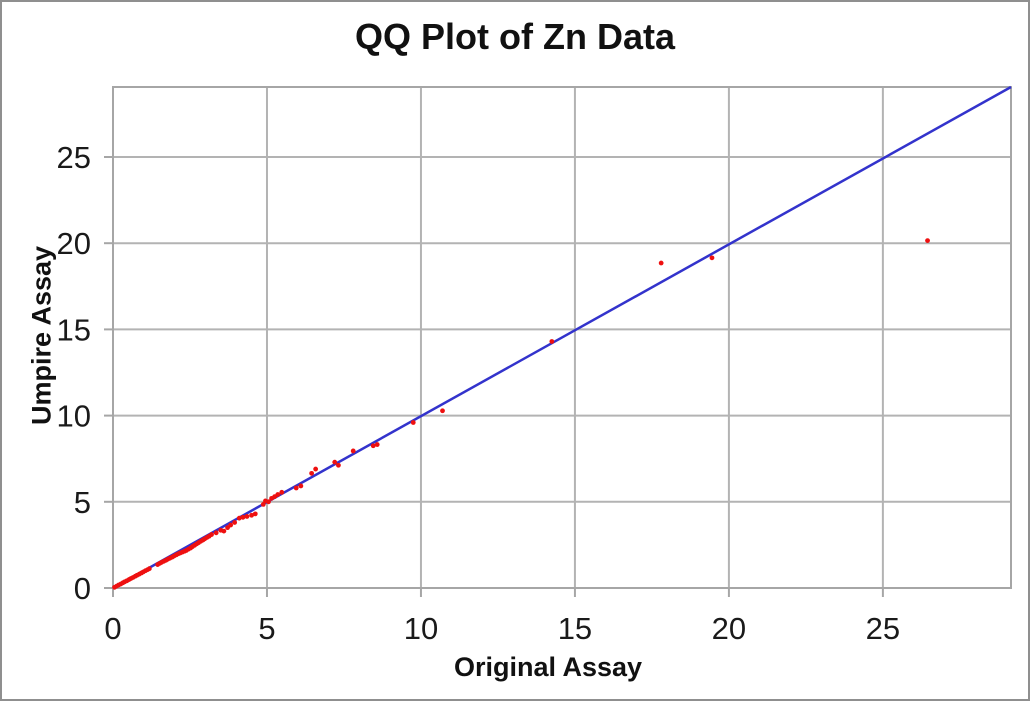 The image size is (1030, 701). What do you see at coordinates (548, 667) in the screenshot?
I see `x-axis-title: Original Assay` at bounding box center [548, 667].